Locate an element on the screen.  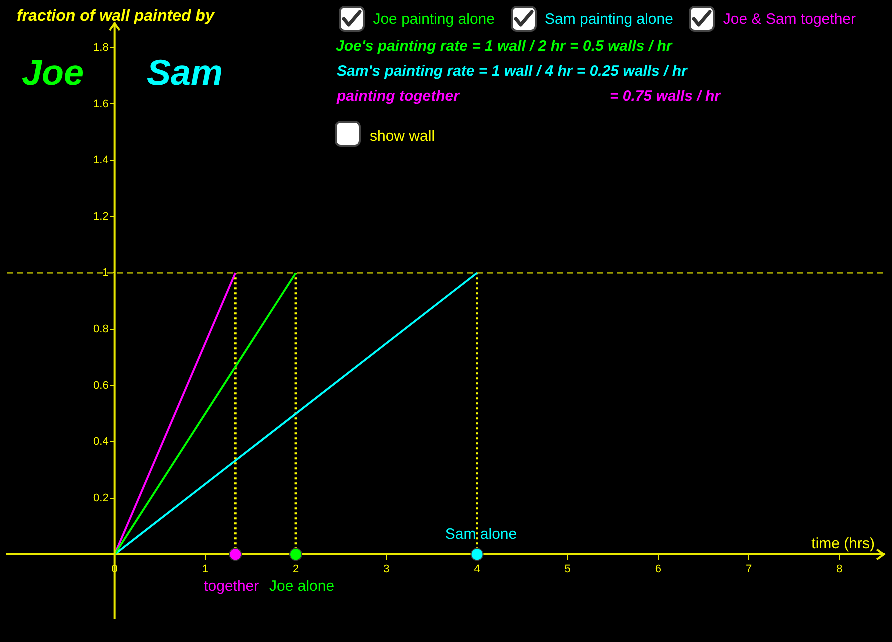
annotation: Sam's painting rate = 1 wall / 4 hr = 0.25 walls / hr is located at coordinates (513, 71).